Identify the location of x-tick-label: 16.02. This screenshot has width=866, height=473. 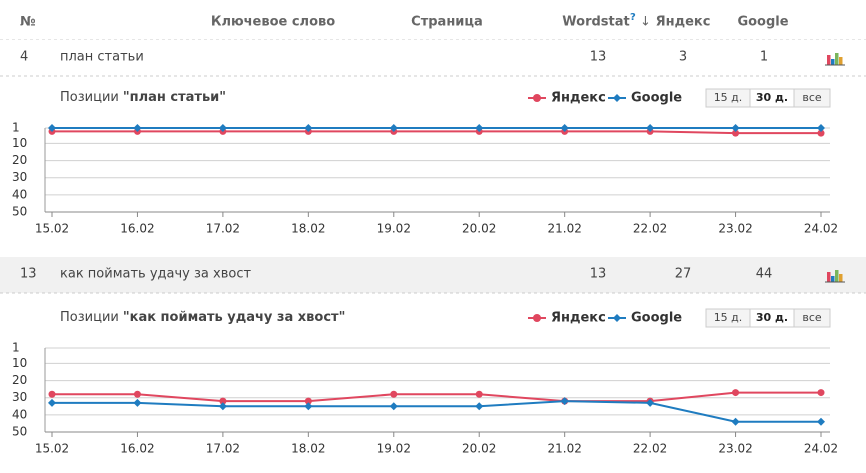
(137, 229).